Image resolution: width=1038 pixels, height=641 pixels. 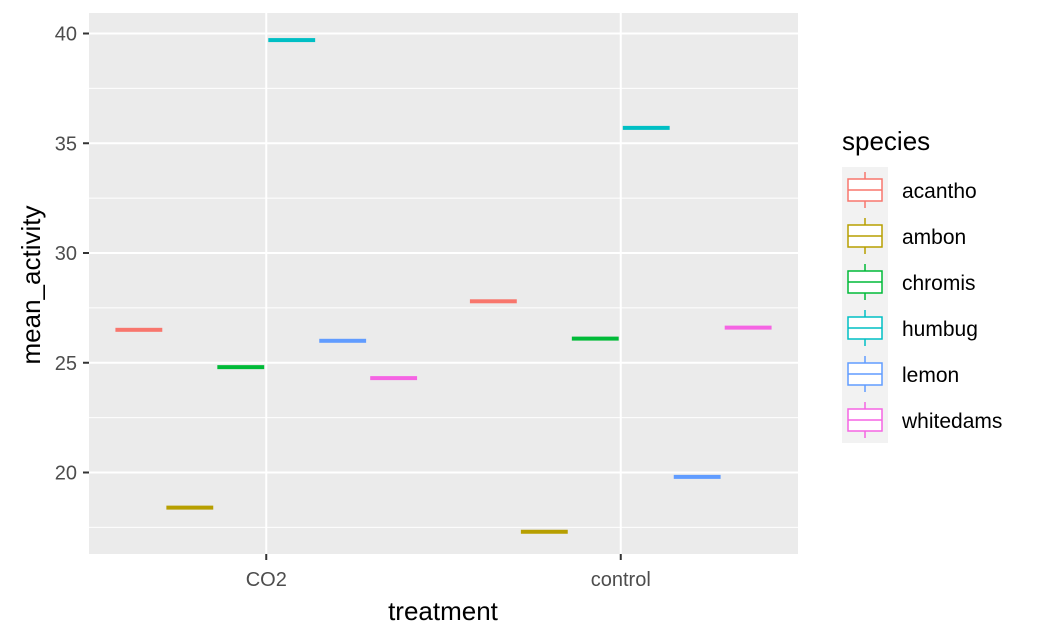 What do you see at coordinates (66, 474) in the screenshot?
I see `y-tick-label: 20` at bounding box center [66, 474].